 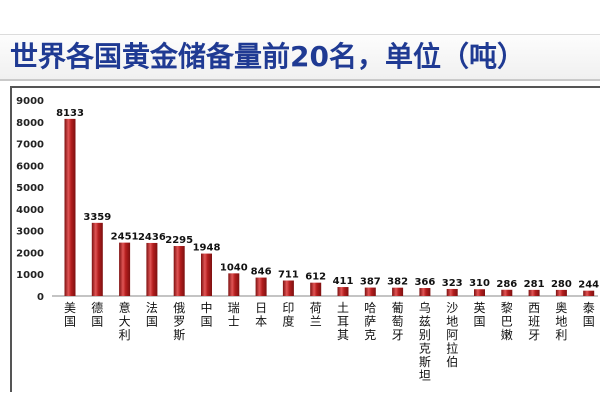 What do you see at coordinates (343, 321) in the screenshot?
I see `category-label: 土耳其` at bounding box center [343, 321].